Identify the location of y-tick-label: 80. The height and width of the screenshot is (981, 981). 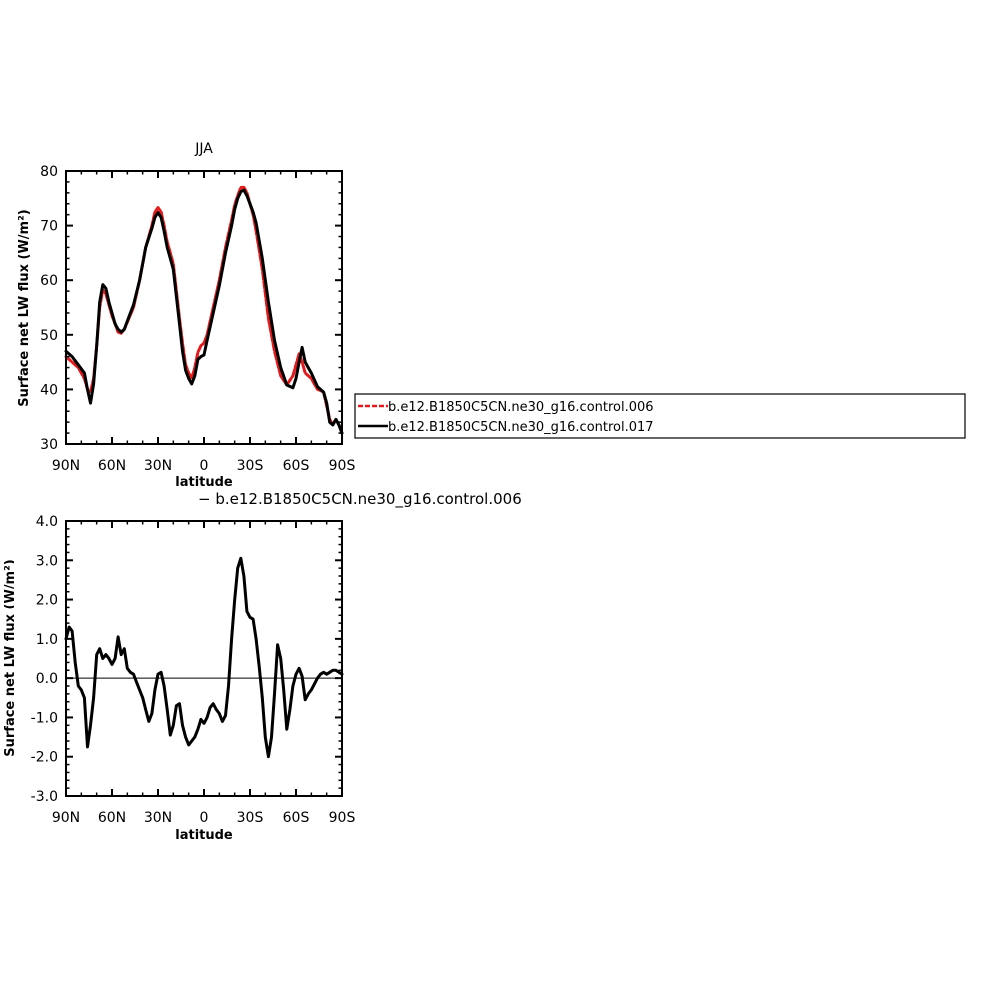
(49, 172).